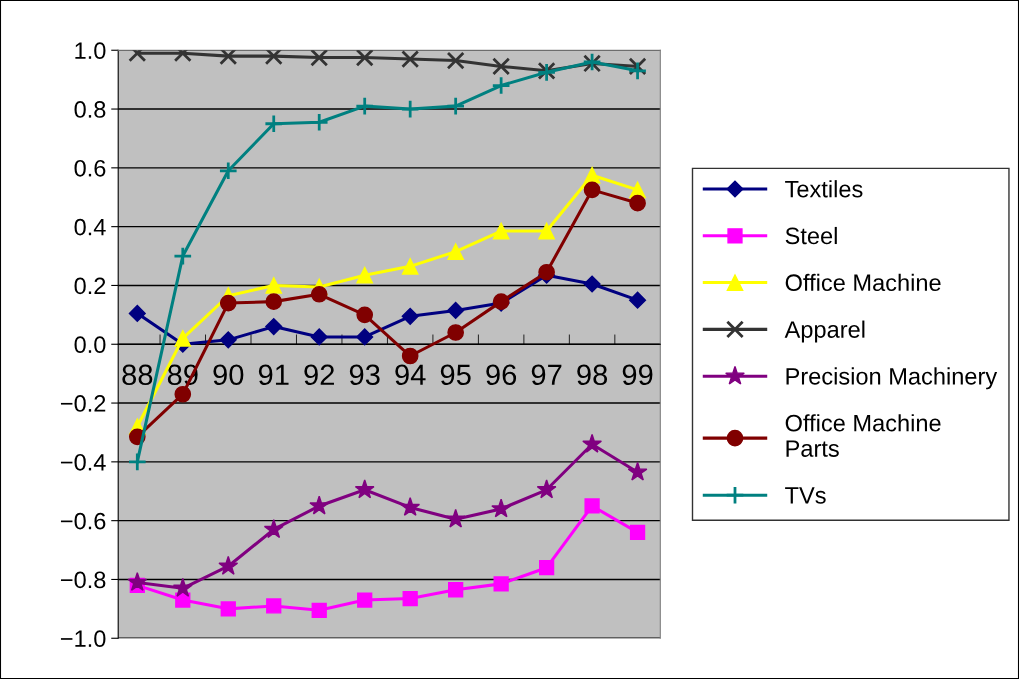  Describe the element at coordinates (824, 331) in the screenshot. I see `legend-label: Apparel` at that location.